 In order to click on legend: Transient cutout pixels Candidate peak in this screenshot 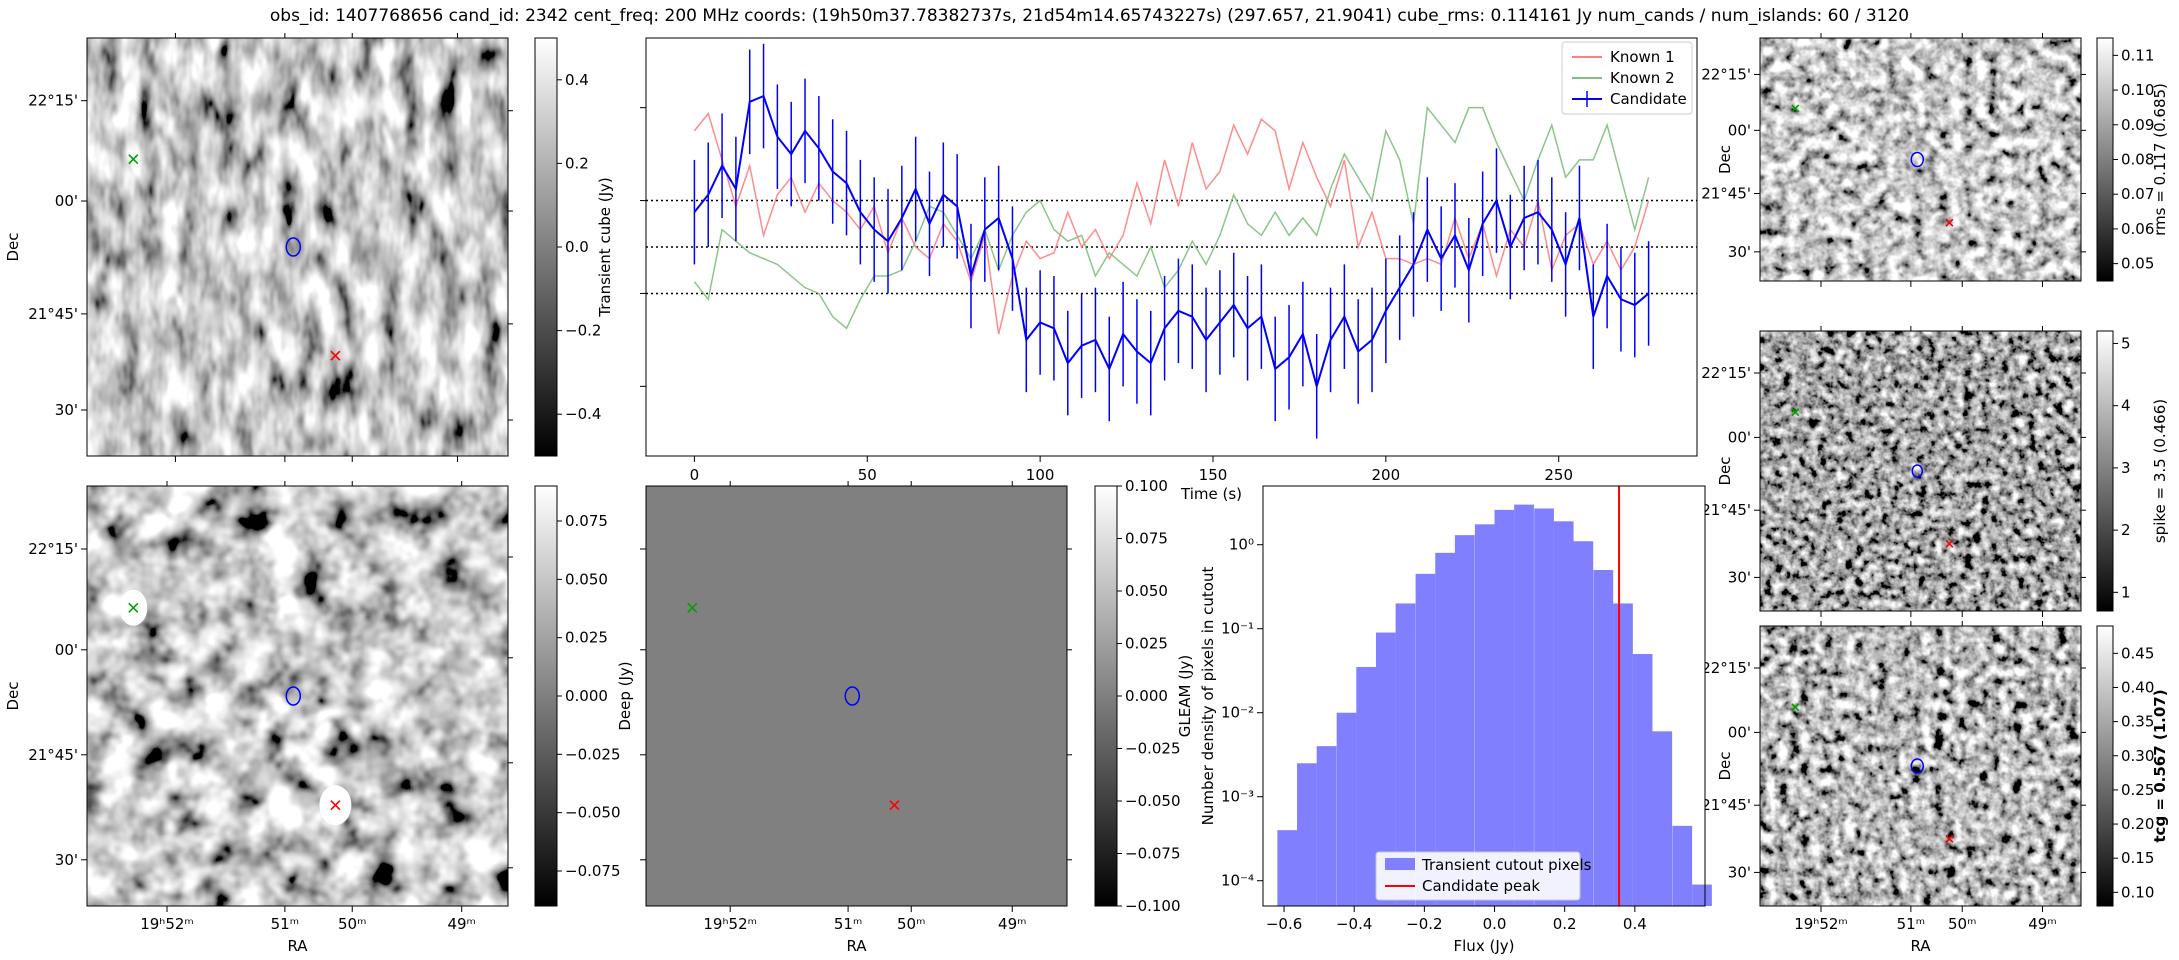, I will do `click(1483, 876)`.